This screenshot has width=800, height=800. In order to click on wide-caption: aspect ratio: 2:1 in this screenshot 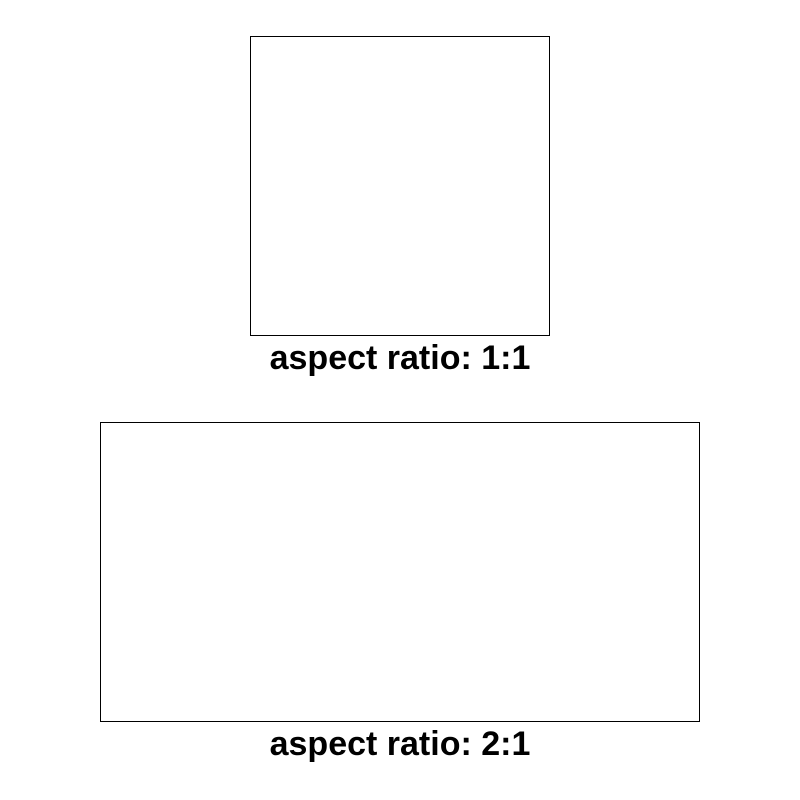, I will do `click(400, 744)`.